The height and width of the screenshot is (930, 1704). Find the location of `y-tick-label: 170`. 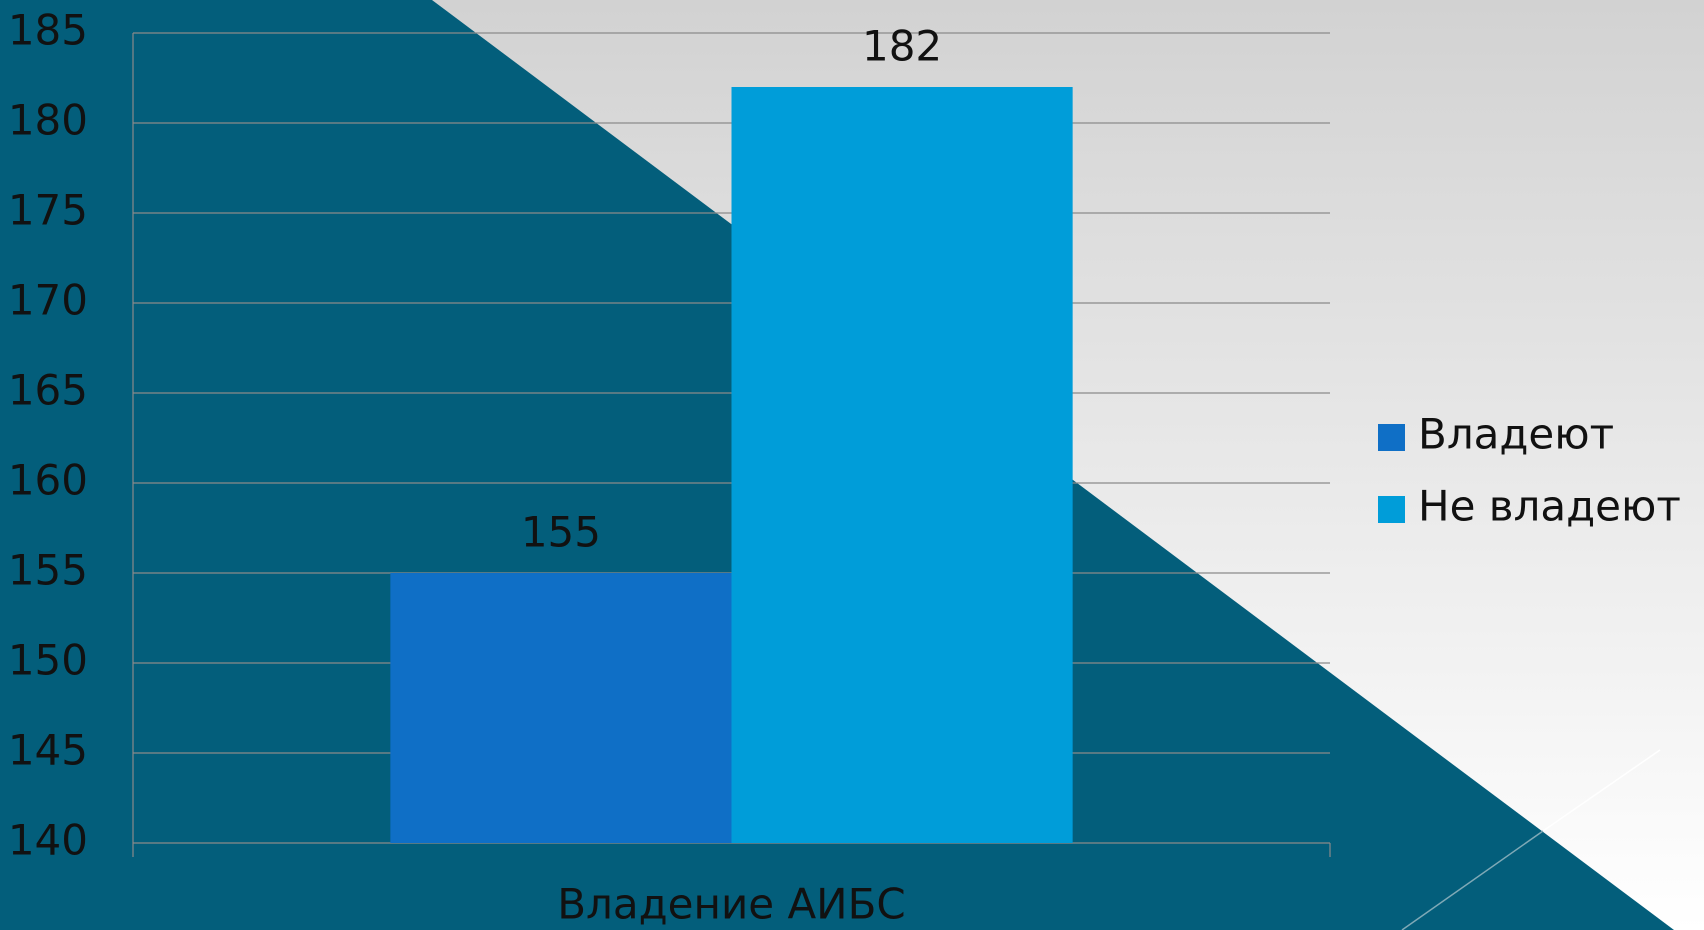

y-tick-label: 170 is located at coordinates (48, 300).